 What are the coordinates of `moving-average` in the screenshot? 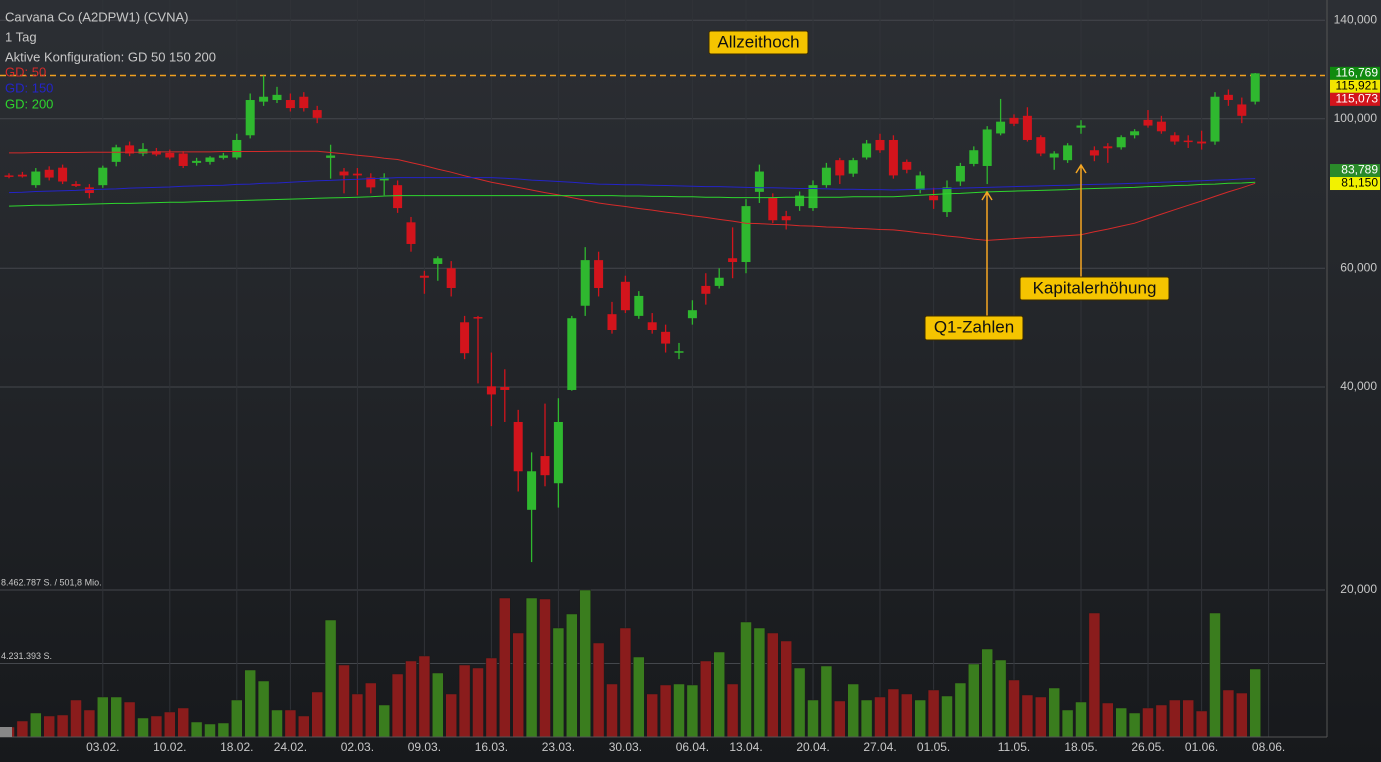 It's located at (632, 194).